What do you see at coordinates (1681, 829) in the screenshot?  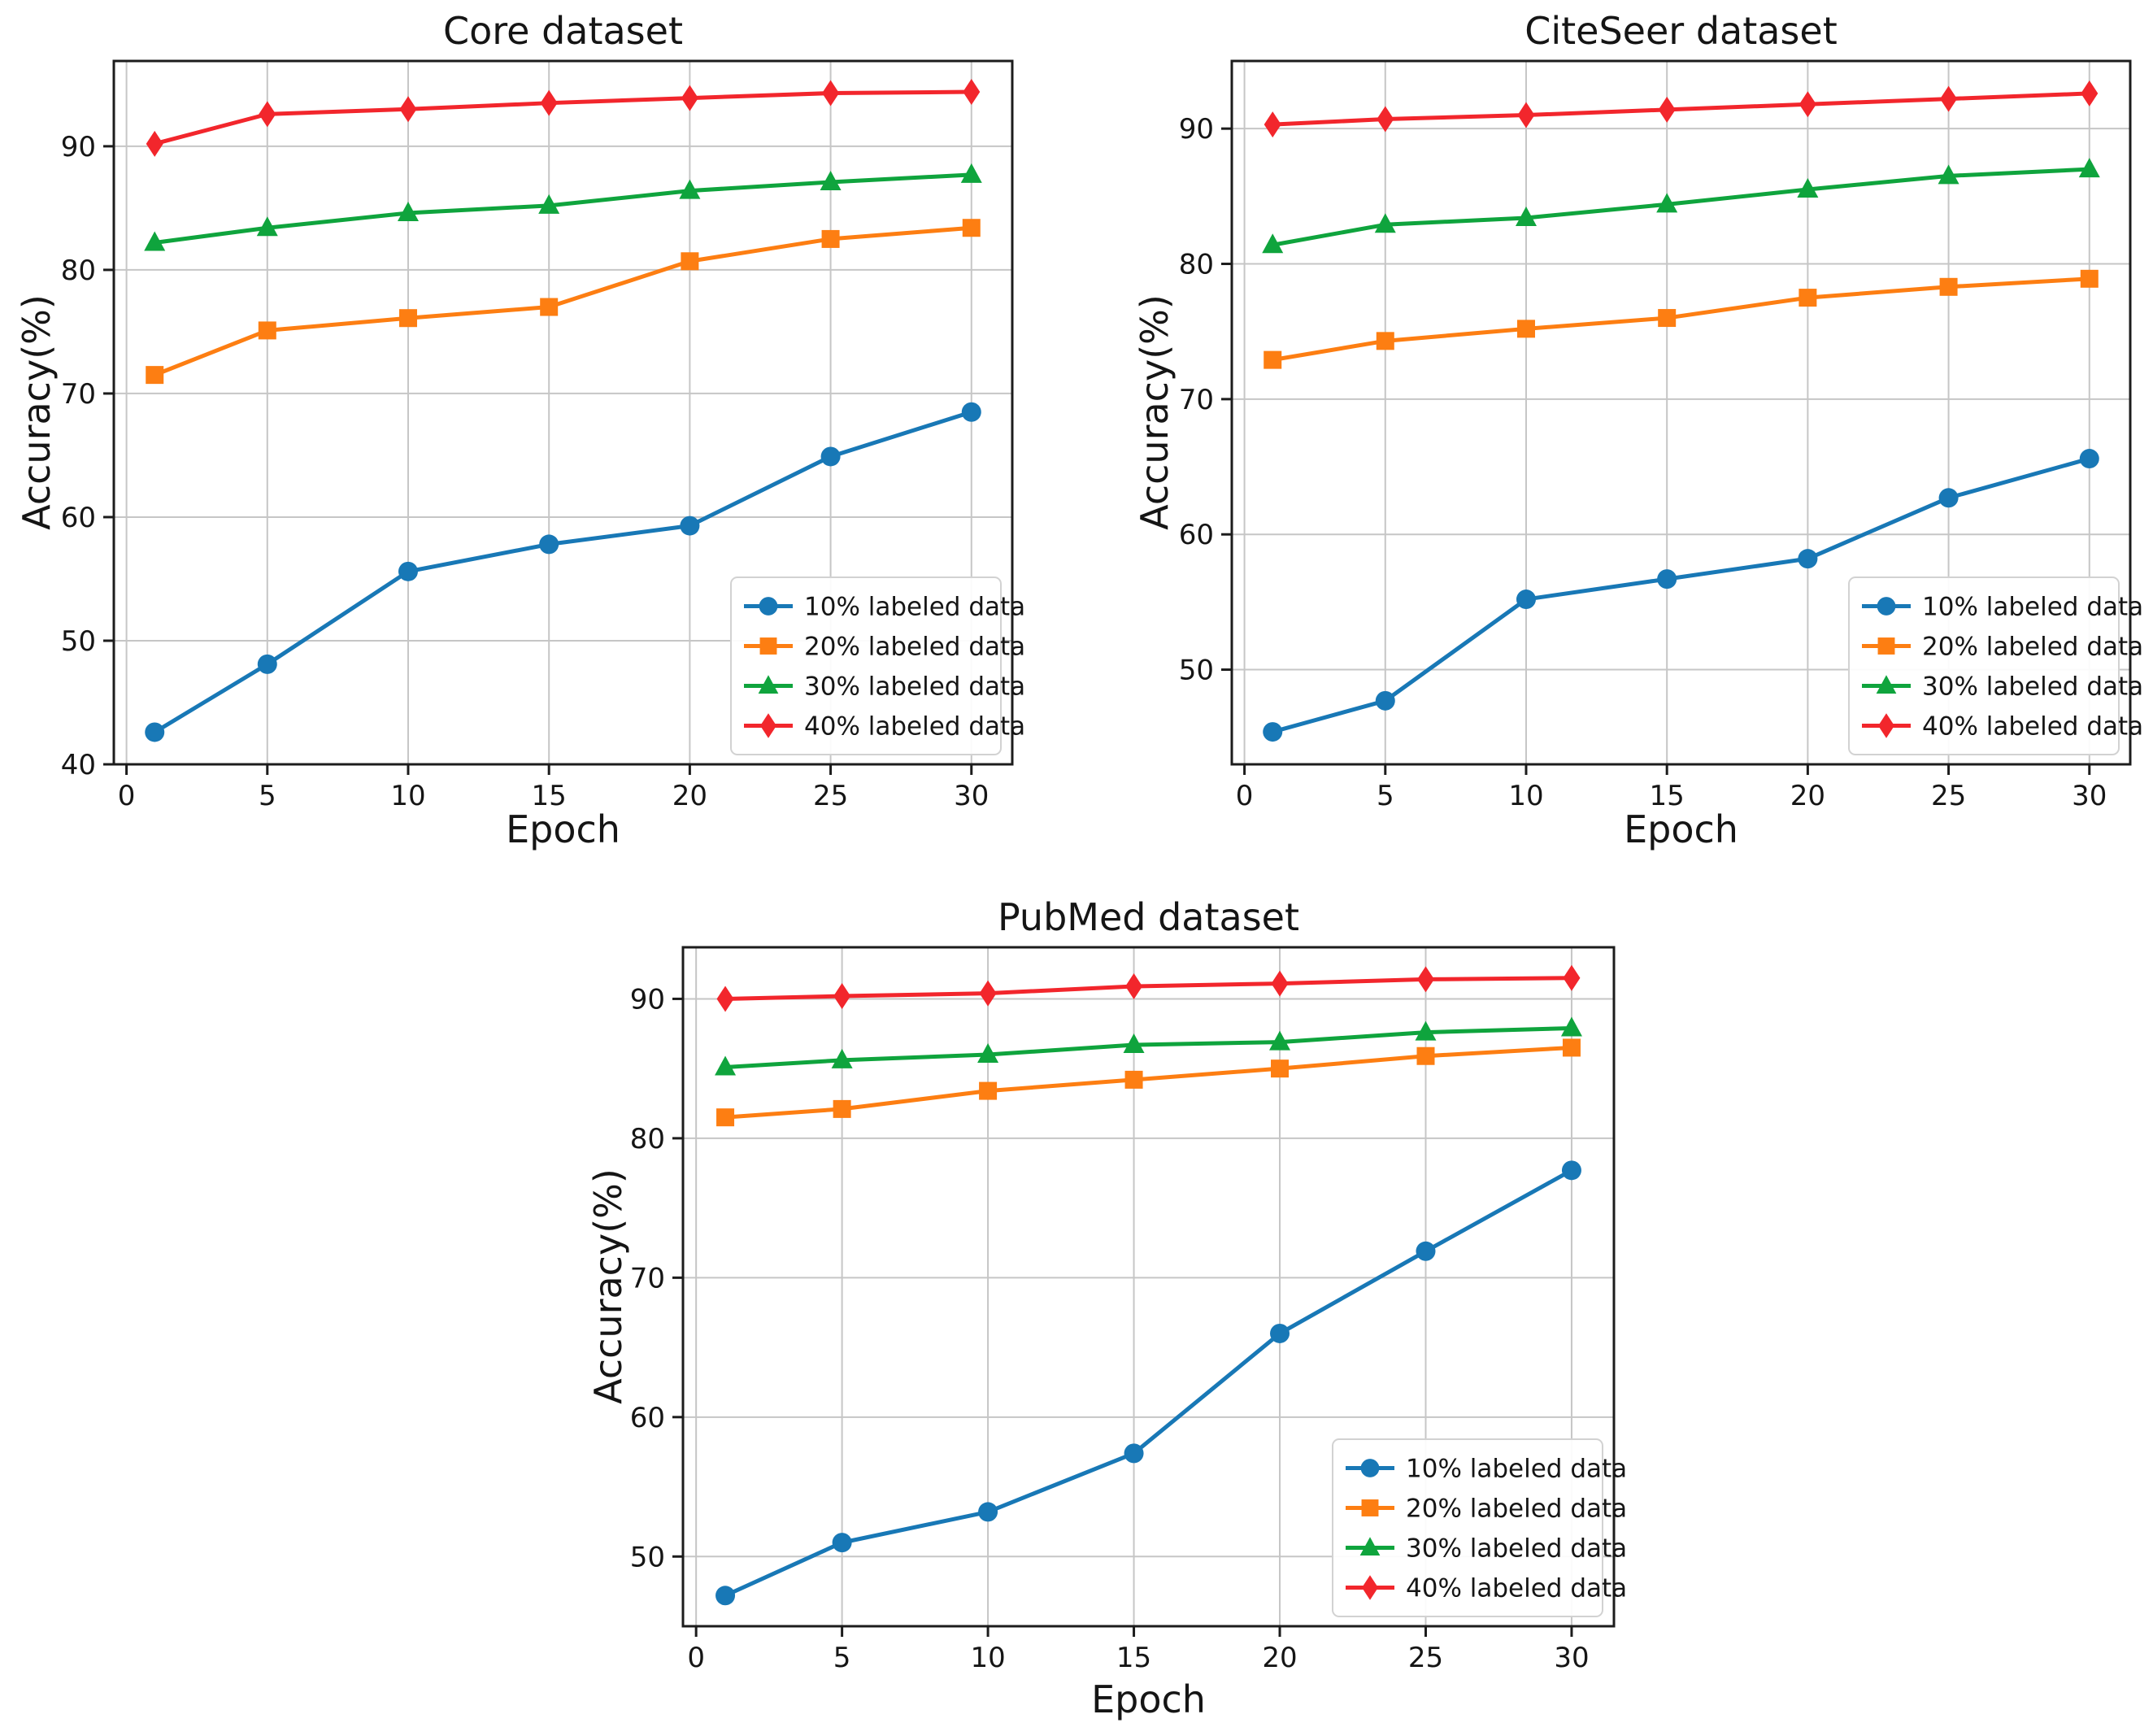 I see `citeseer-x-axis-label: Epoch` at bounding box center [1681, 829].